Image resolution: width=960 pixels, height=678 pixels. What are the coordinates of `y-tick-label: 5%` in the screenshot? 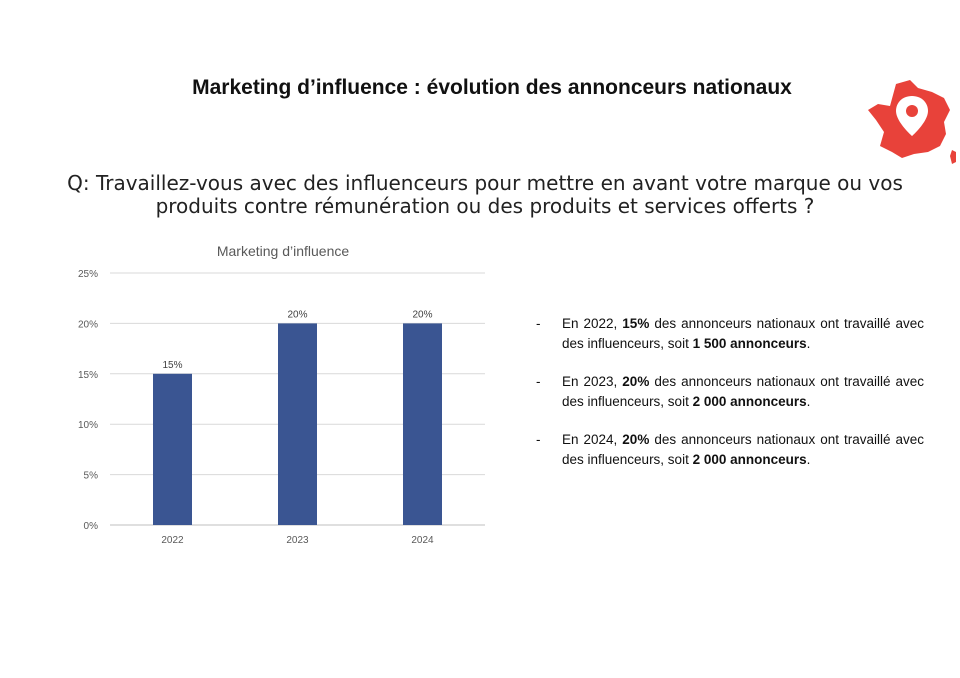 It's located at (91, 476).